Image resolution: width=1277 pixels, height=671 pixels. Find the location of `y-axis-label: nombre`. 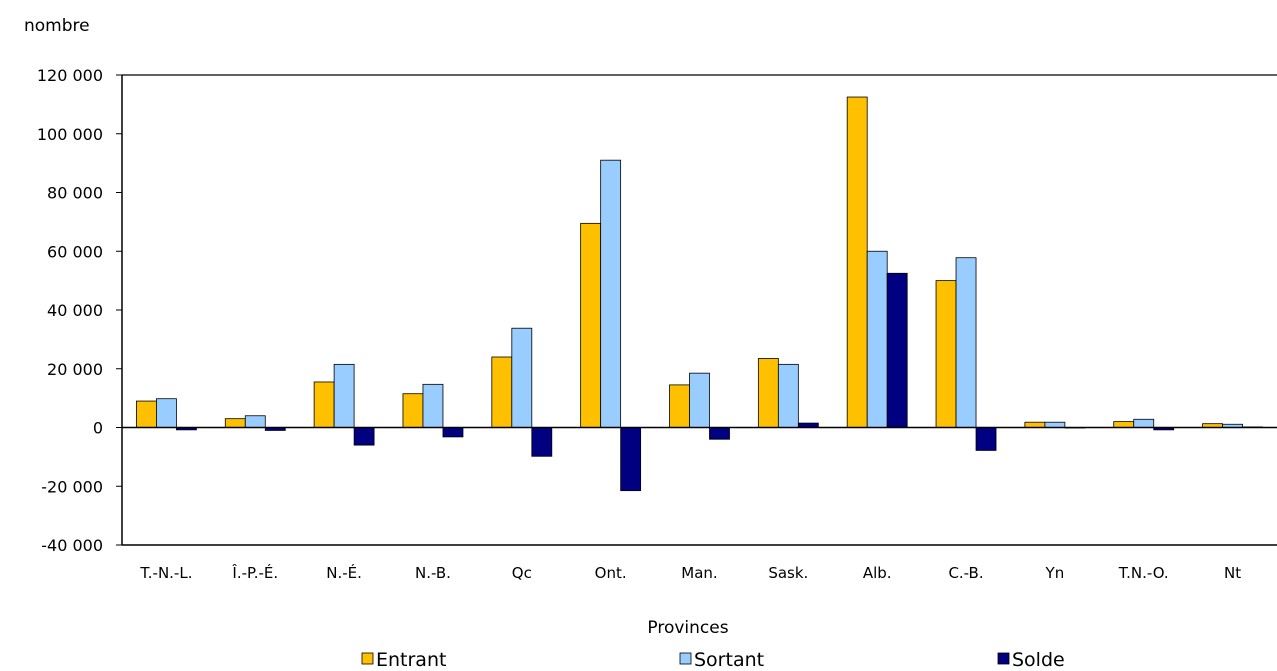

y-axis-label: nombre is located at coordinates (57, 26).